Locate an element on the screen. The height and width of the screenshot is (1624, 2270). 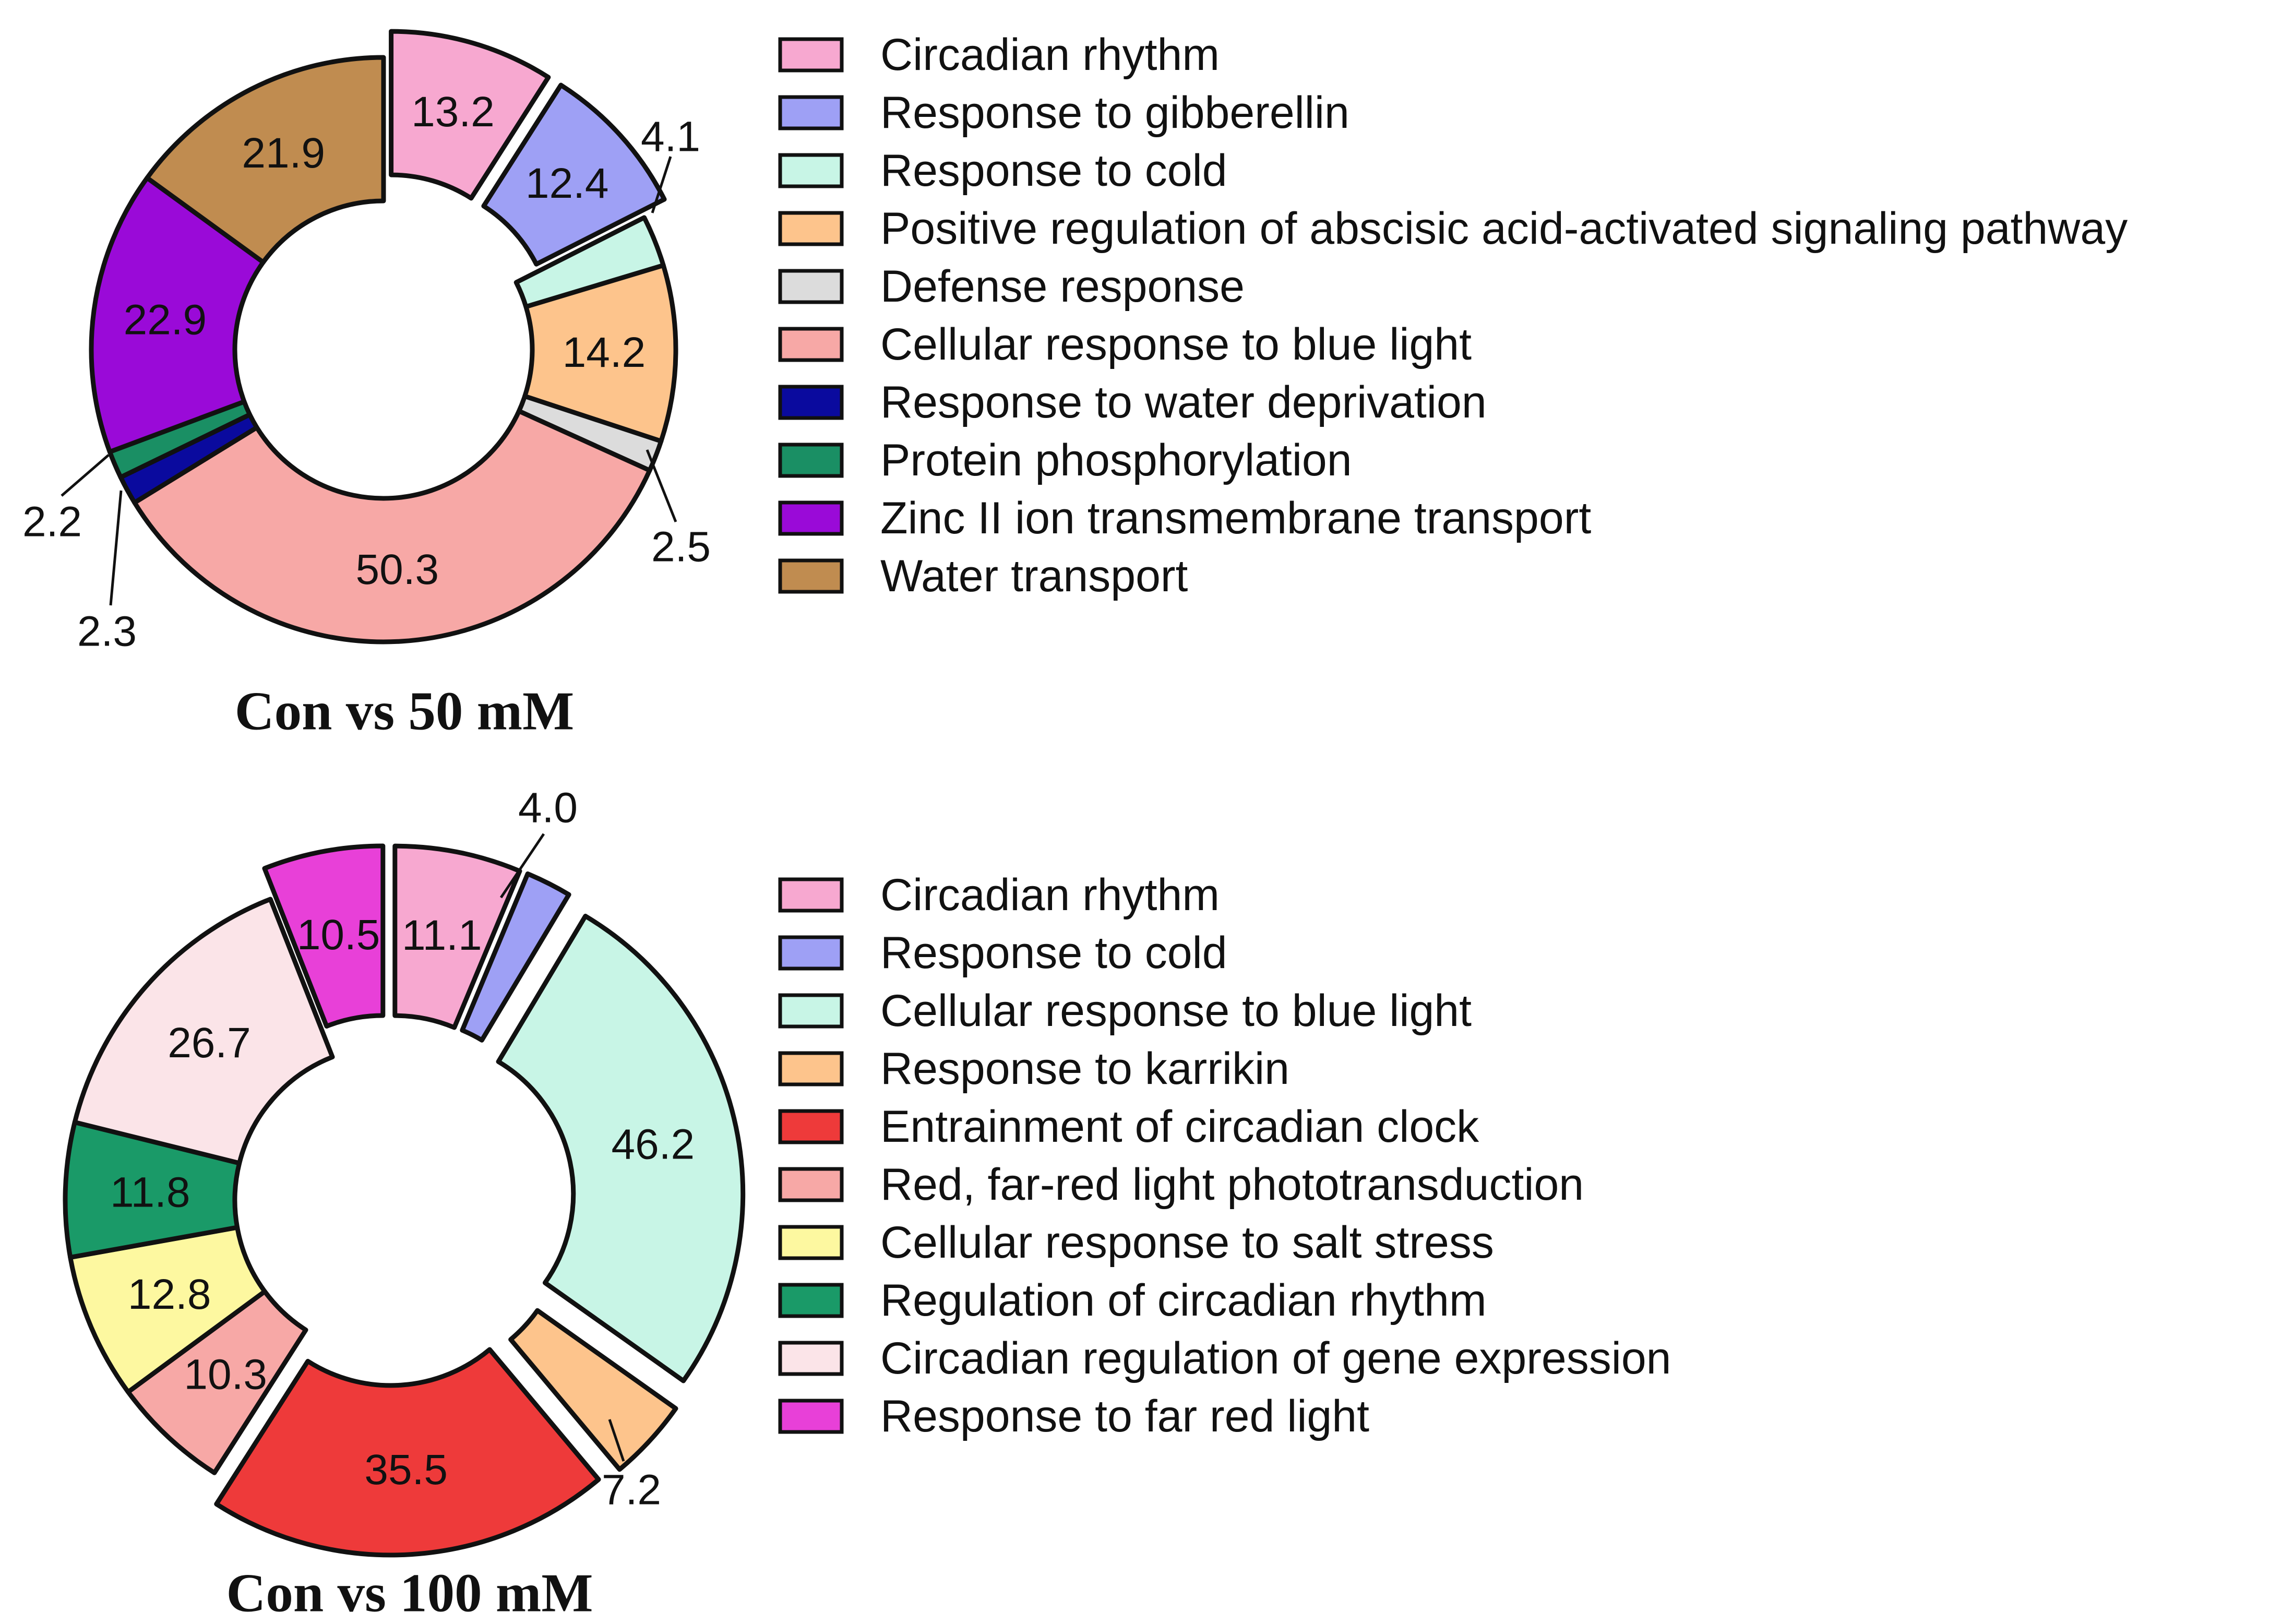
value-label: 2.5 is located at coordinates (681, 547).